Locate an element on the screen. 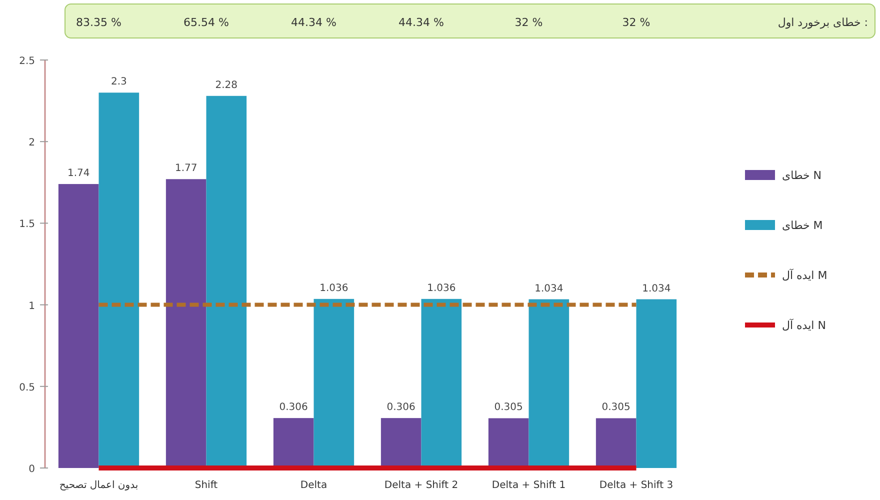 The height and width of the screenshot is (500, 880). y-tick-label: 0 is located at coordinates (31, 469).